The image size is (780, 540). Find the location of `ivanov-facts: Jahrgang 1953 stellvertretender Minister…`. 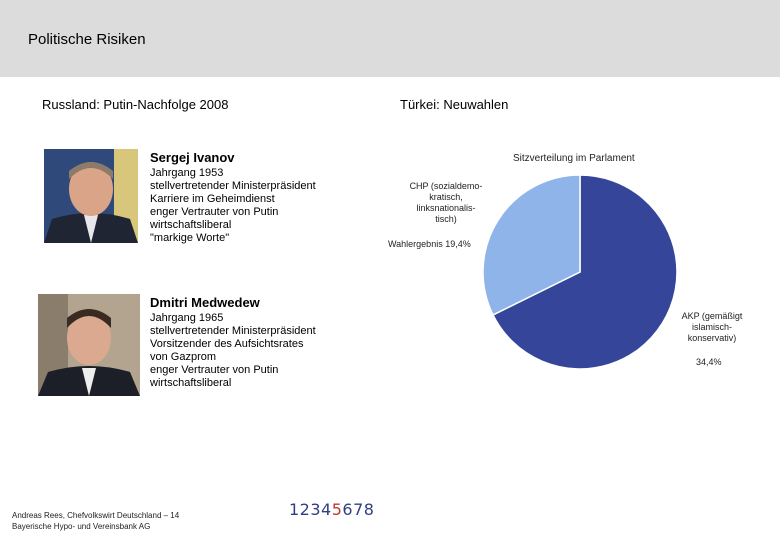

ivanov-facts: Jahrgang 1953 stellvertretender Minister… is located at coordinates (233, 206).